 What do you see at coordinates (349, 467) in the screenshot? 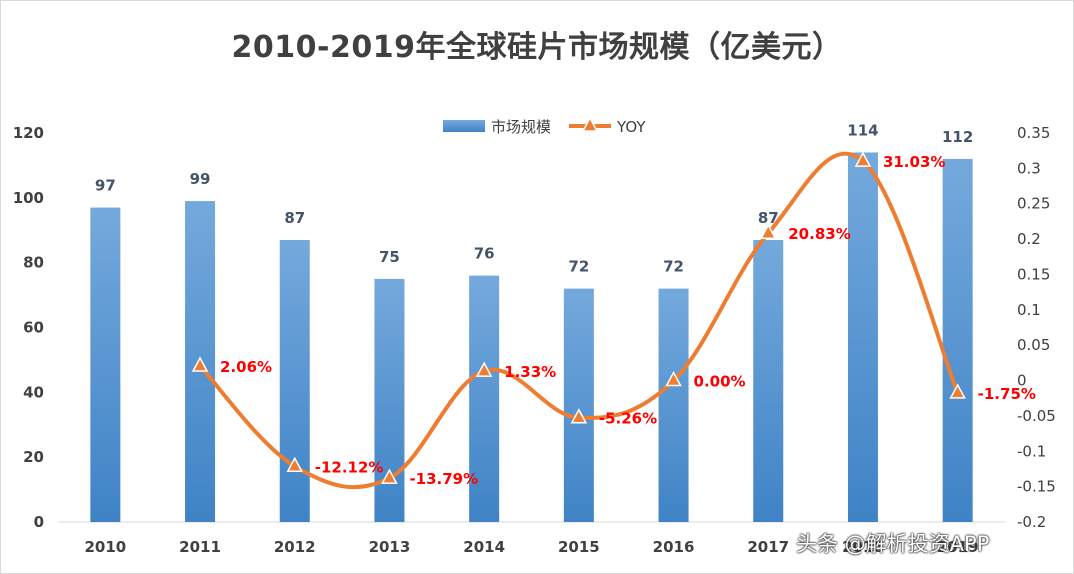
I see `yoy-value-label: -12.12%` at bounding box center [349, 467].